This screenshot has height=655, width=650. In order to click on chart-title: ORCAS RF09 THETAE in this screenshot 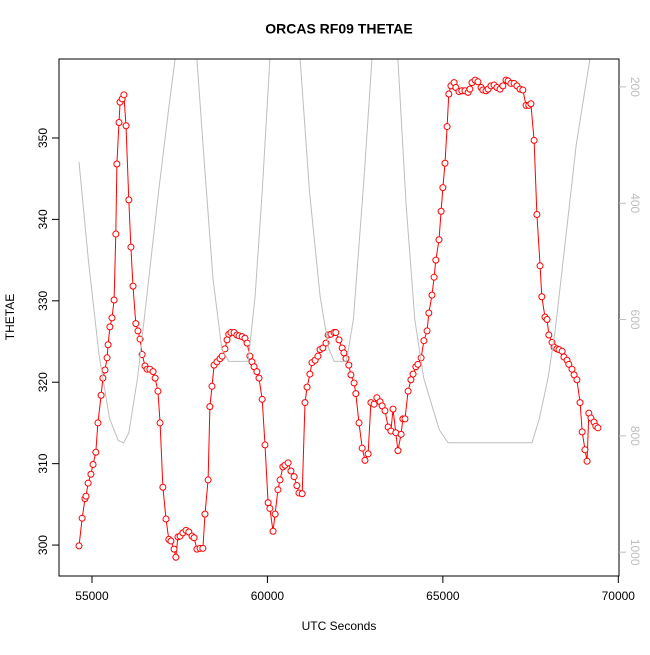, I will do `click(339, 29)`.